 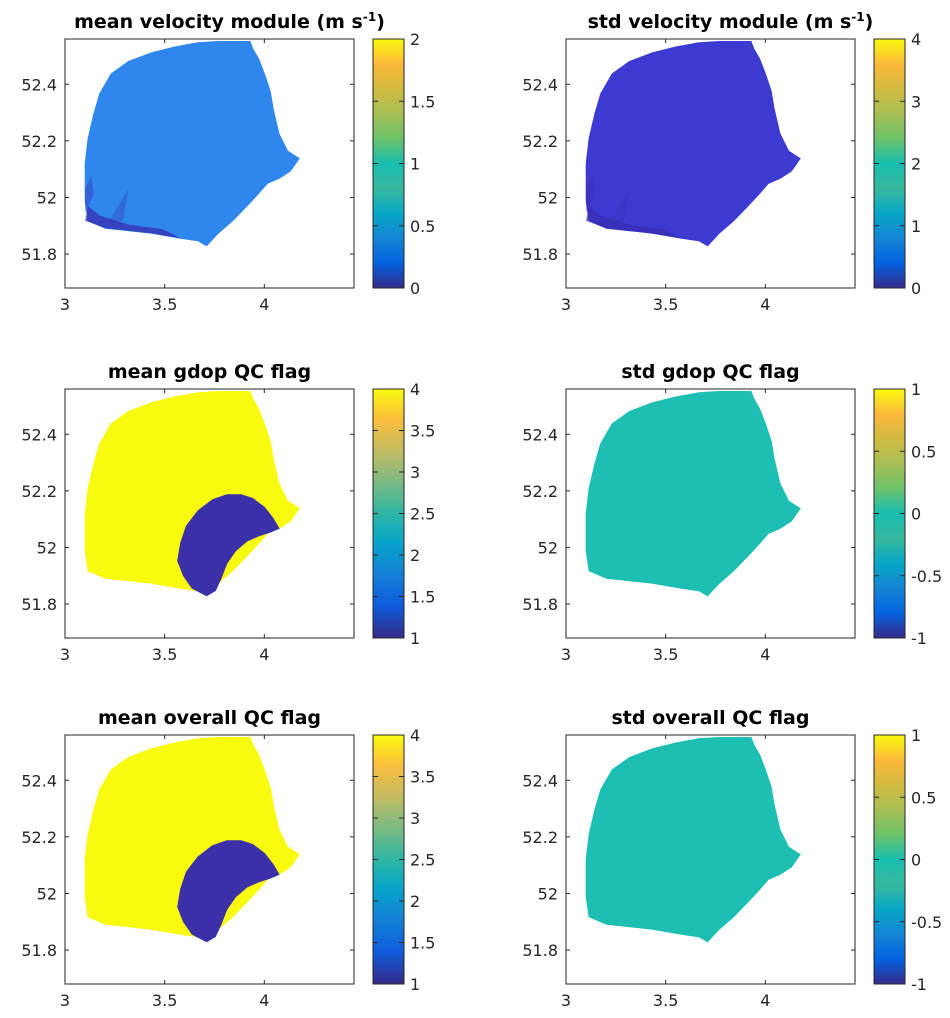 I want to click on panel-title: mean velocity module (m s-1), so click(x=229, y=21).